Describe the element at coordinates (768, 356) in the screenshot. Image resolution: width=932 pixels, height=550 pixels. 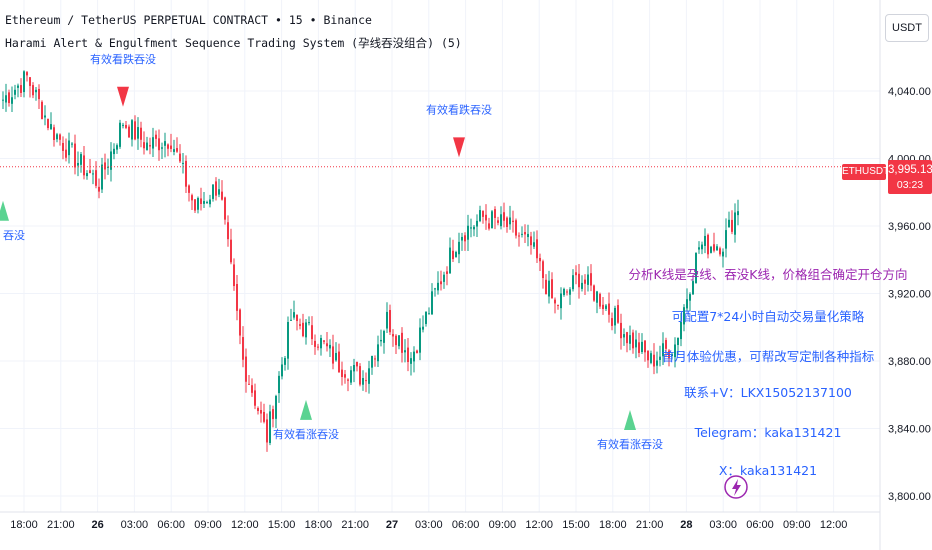
I see `promo-line-3: 首月体验优惠，可帮改写定制各种指标` at that location.